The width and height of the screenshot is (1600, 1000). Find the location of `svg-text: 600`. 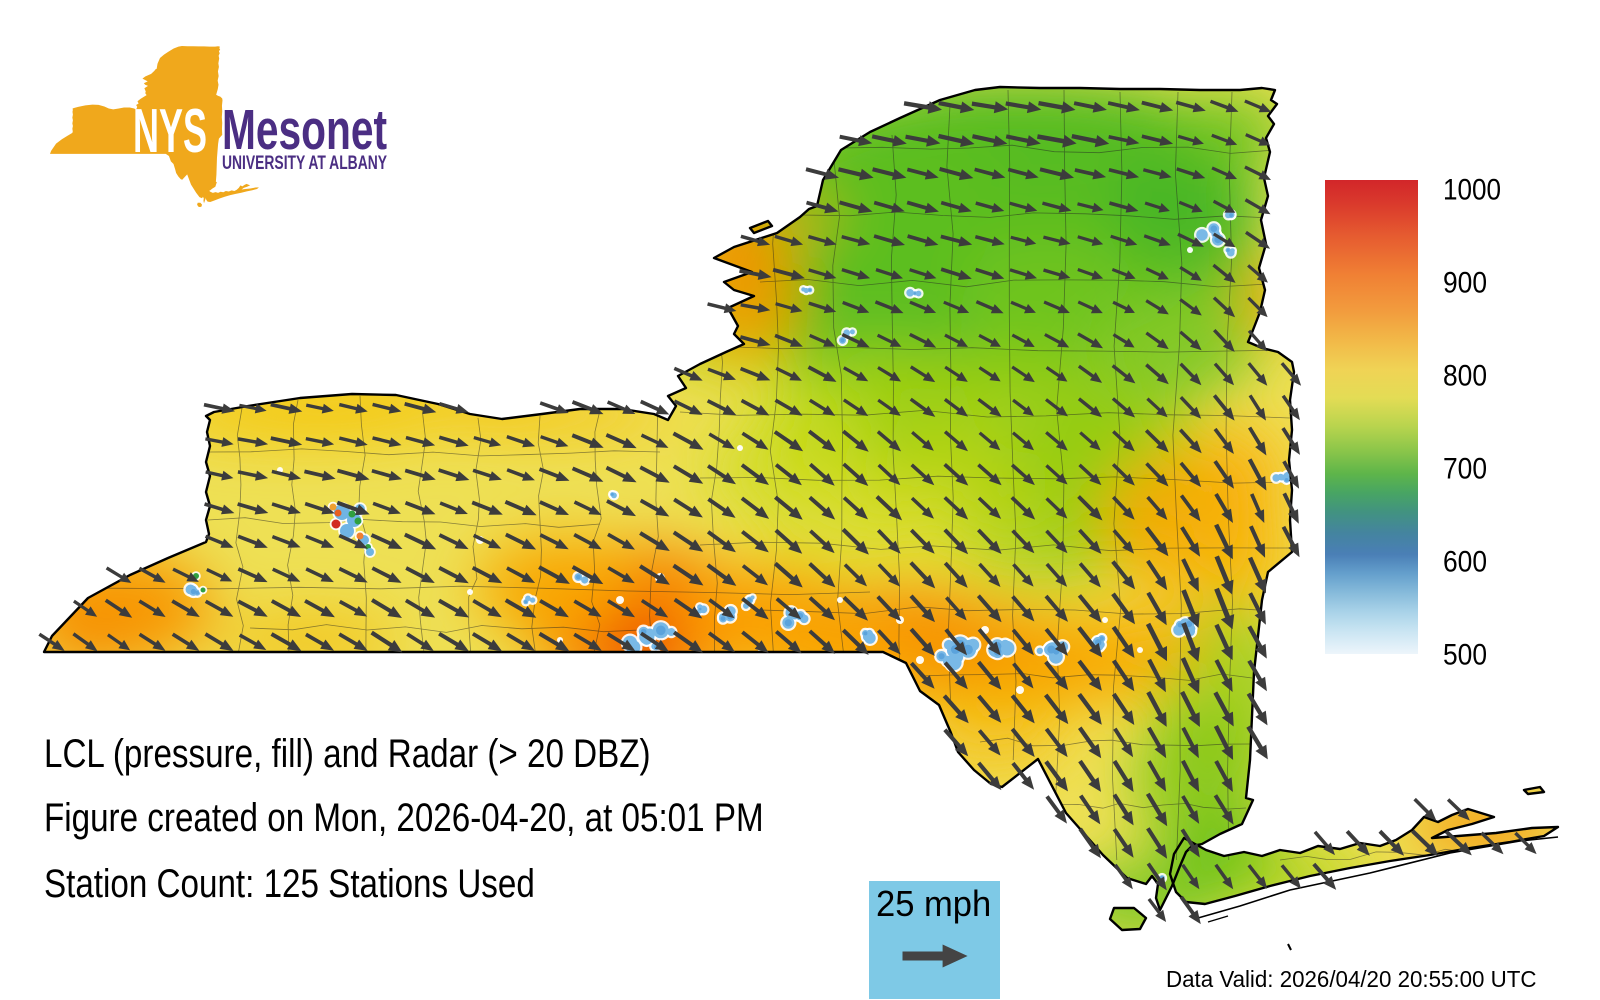

svg-text: 600 is located at coordinates (1465, 562).